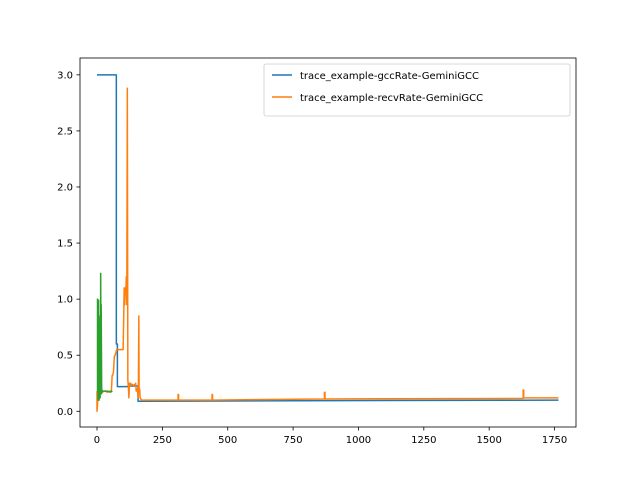  I want to click on y-tick-label: 1.0, so click(65, 300).